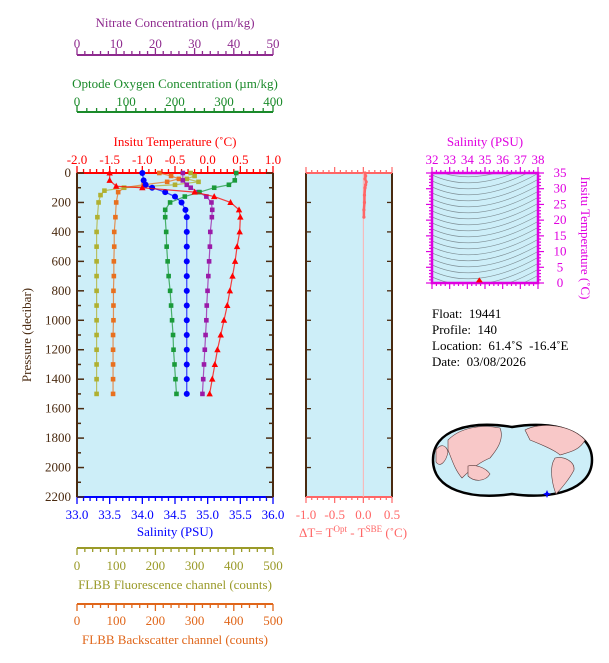 The image size is (609, 663). I want to click on info-float: Float: 19441, so click(467, 313).